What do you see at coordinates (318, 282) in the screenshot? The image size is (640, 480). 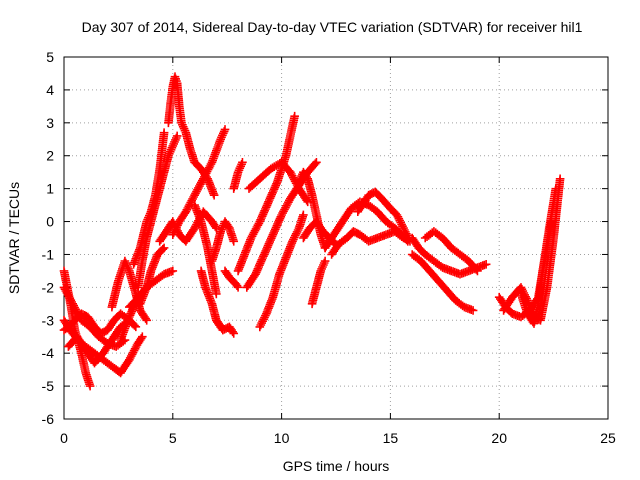 I see `series-t26` at bounding box center [318, 282].